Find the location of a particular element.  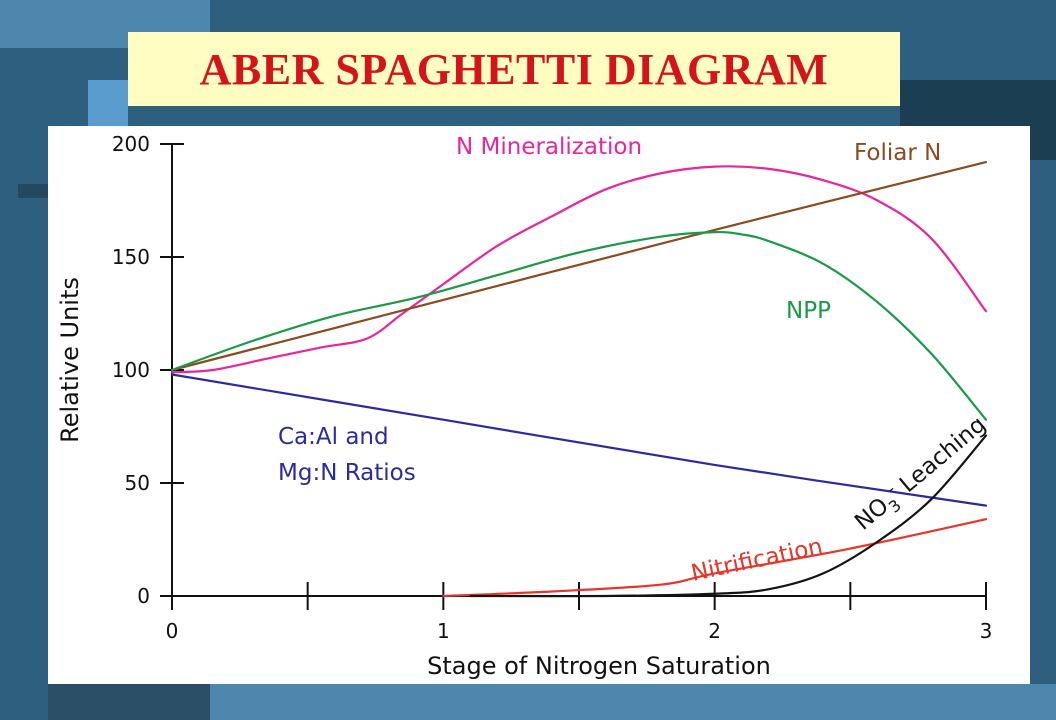

series-label-ca-al-and-mg-n-ratios: Ca:Al and is located at coordinates (333, 437).